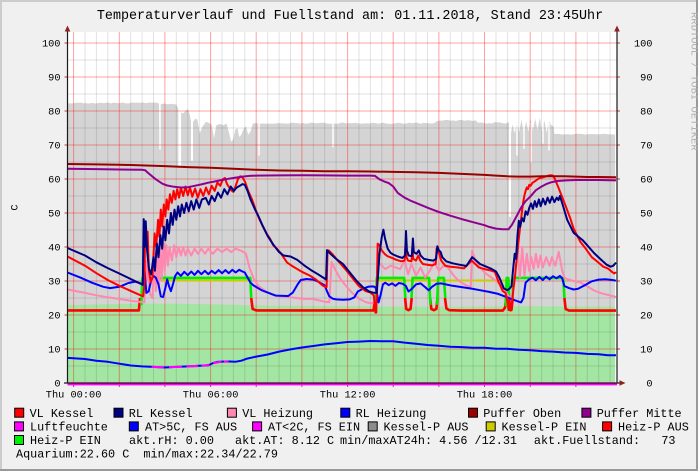 The width and height of the screenshot is (698, 471). Describe the element at coordinates (147, 455) in the screenshot. I see `svg-text:Aquarium:22.60 C min/max:22.3: Aquarium:22.60 C min/max:22.34/22.79` at that location.